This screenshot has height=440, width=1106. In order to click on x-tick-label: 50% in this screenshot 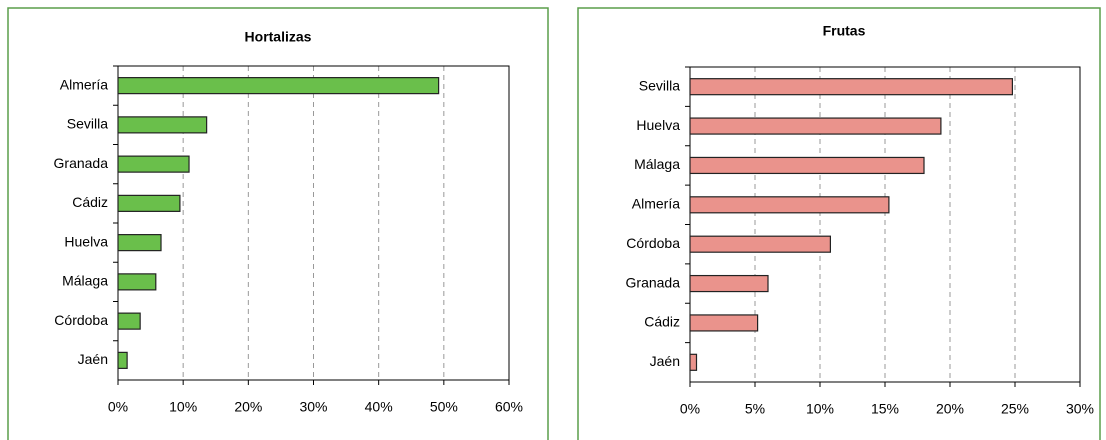, I will do `click(444, 407)`.